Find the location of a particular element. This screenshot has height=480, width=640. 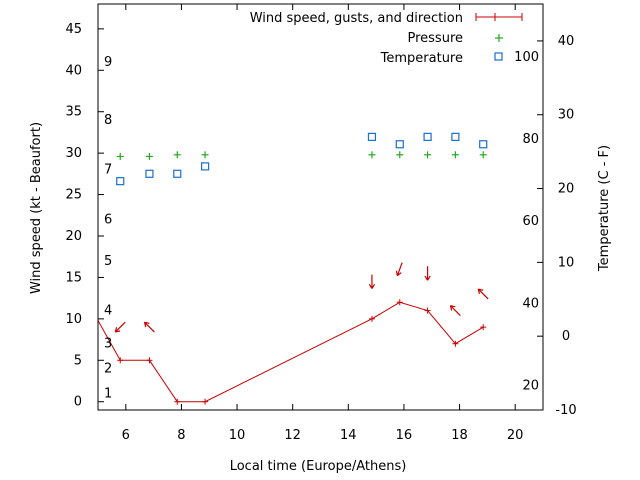

x-tick-label: 14 is located at coordinates (348, 435).